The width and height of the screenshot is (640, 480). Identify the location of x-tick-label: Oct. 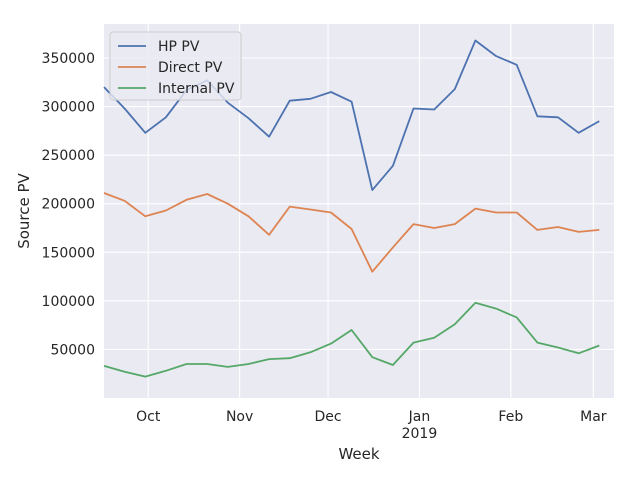
(148, 417).